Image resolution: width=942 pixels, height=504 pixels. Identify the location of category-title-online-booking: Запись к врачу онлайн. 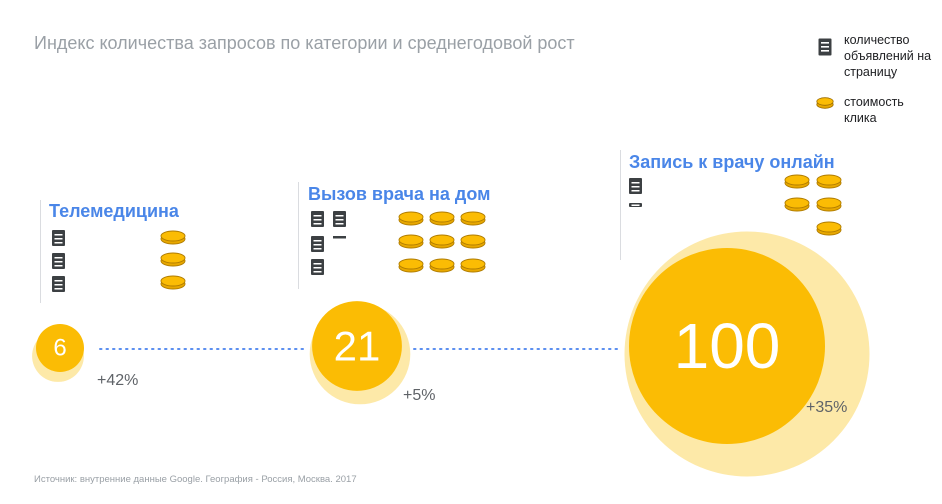
(732, 162).